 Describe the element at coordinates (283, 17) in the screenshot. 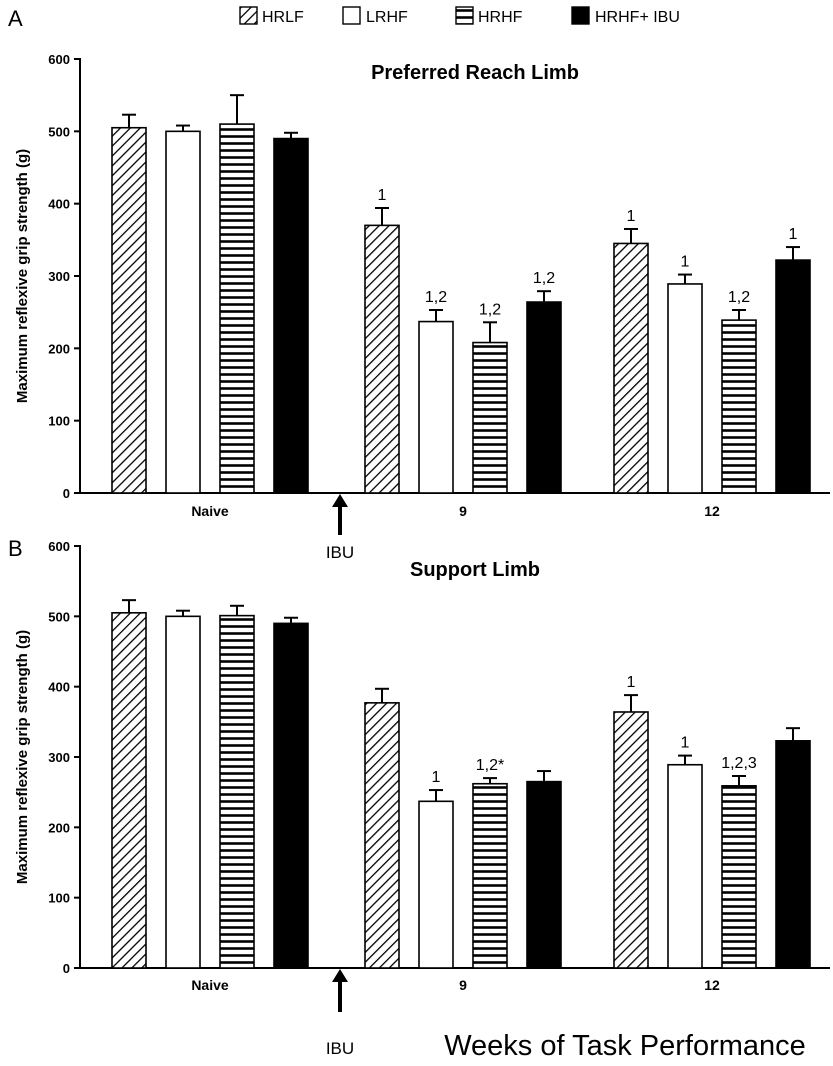

I see `legend-label: HRLF` at that location.